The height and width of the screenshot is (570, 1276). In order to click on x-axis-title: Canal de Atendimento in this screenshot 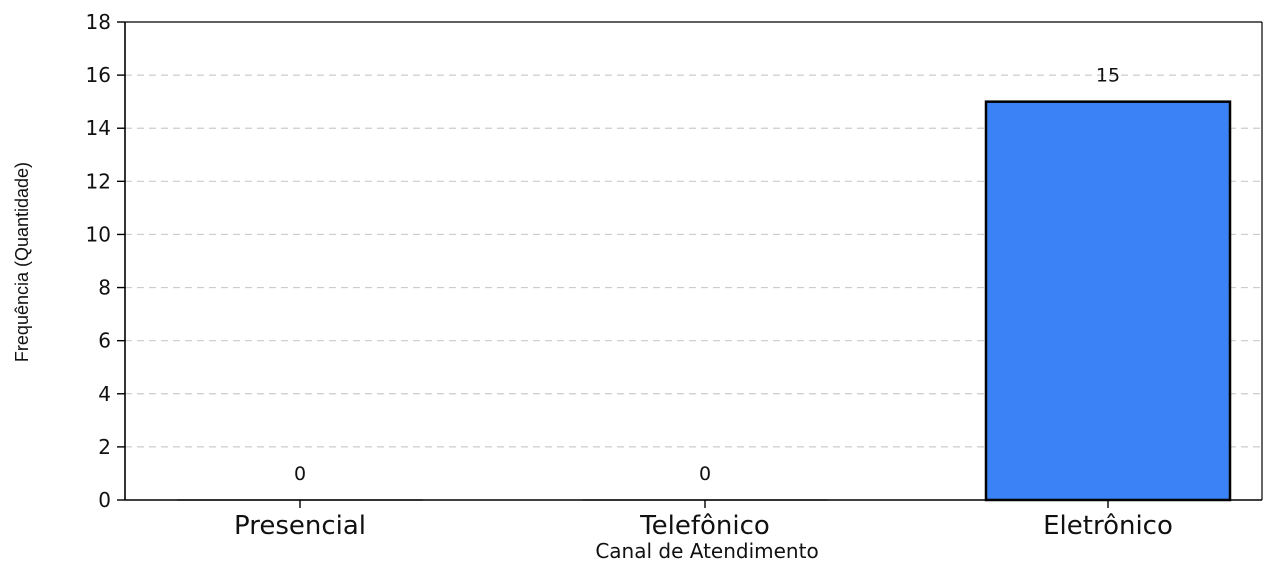, I will do `click(706, 551)`.